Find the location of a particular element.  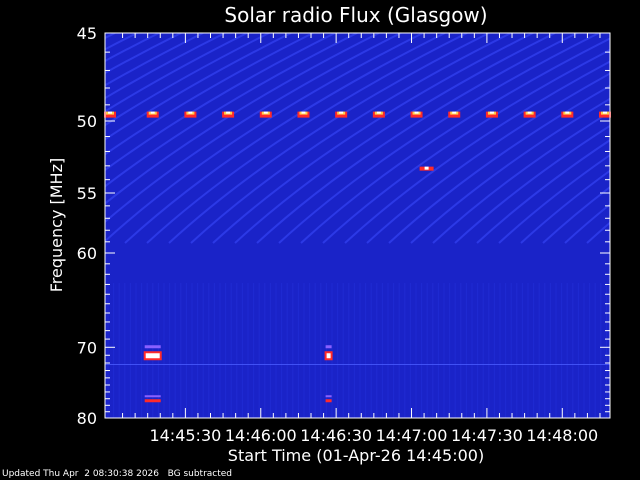

x-tick-label: 14:46:30 is located at coordinates (336, 435).